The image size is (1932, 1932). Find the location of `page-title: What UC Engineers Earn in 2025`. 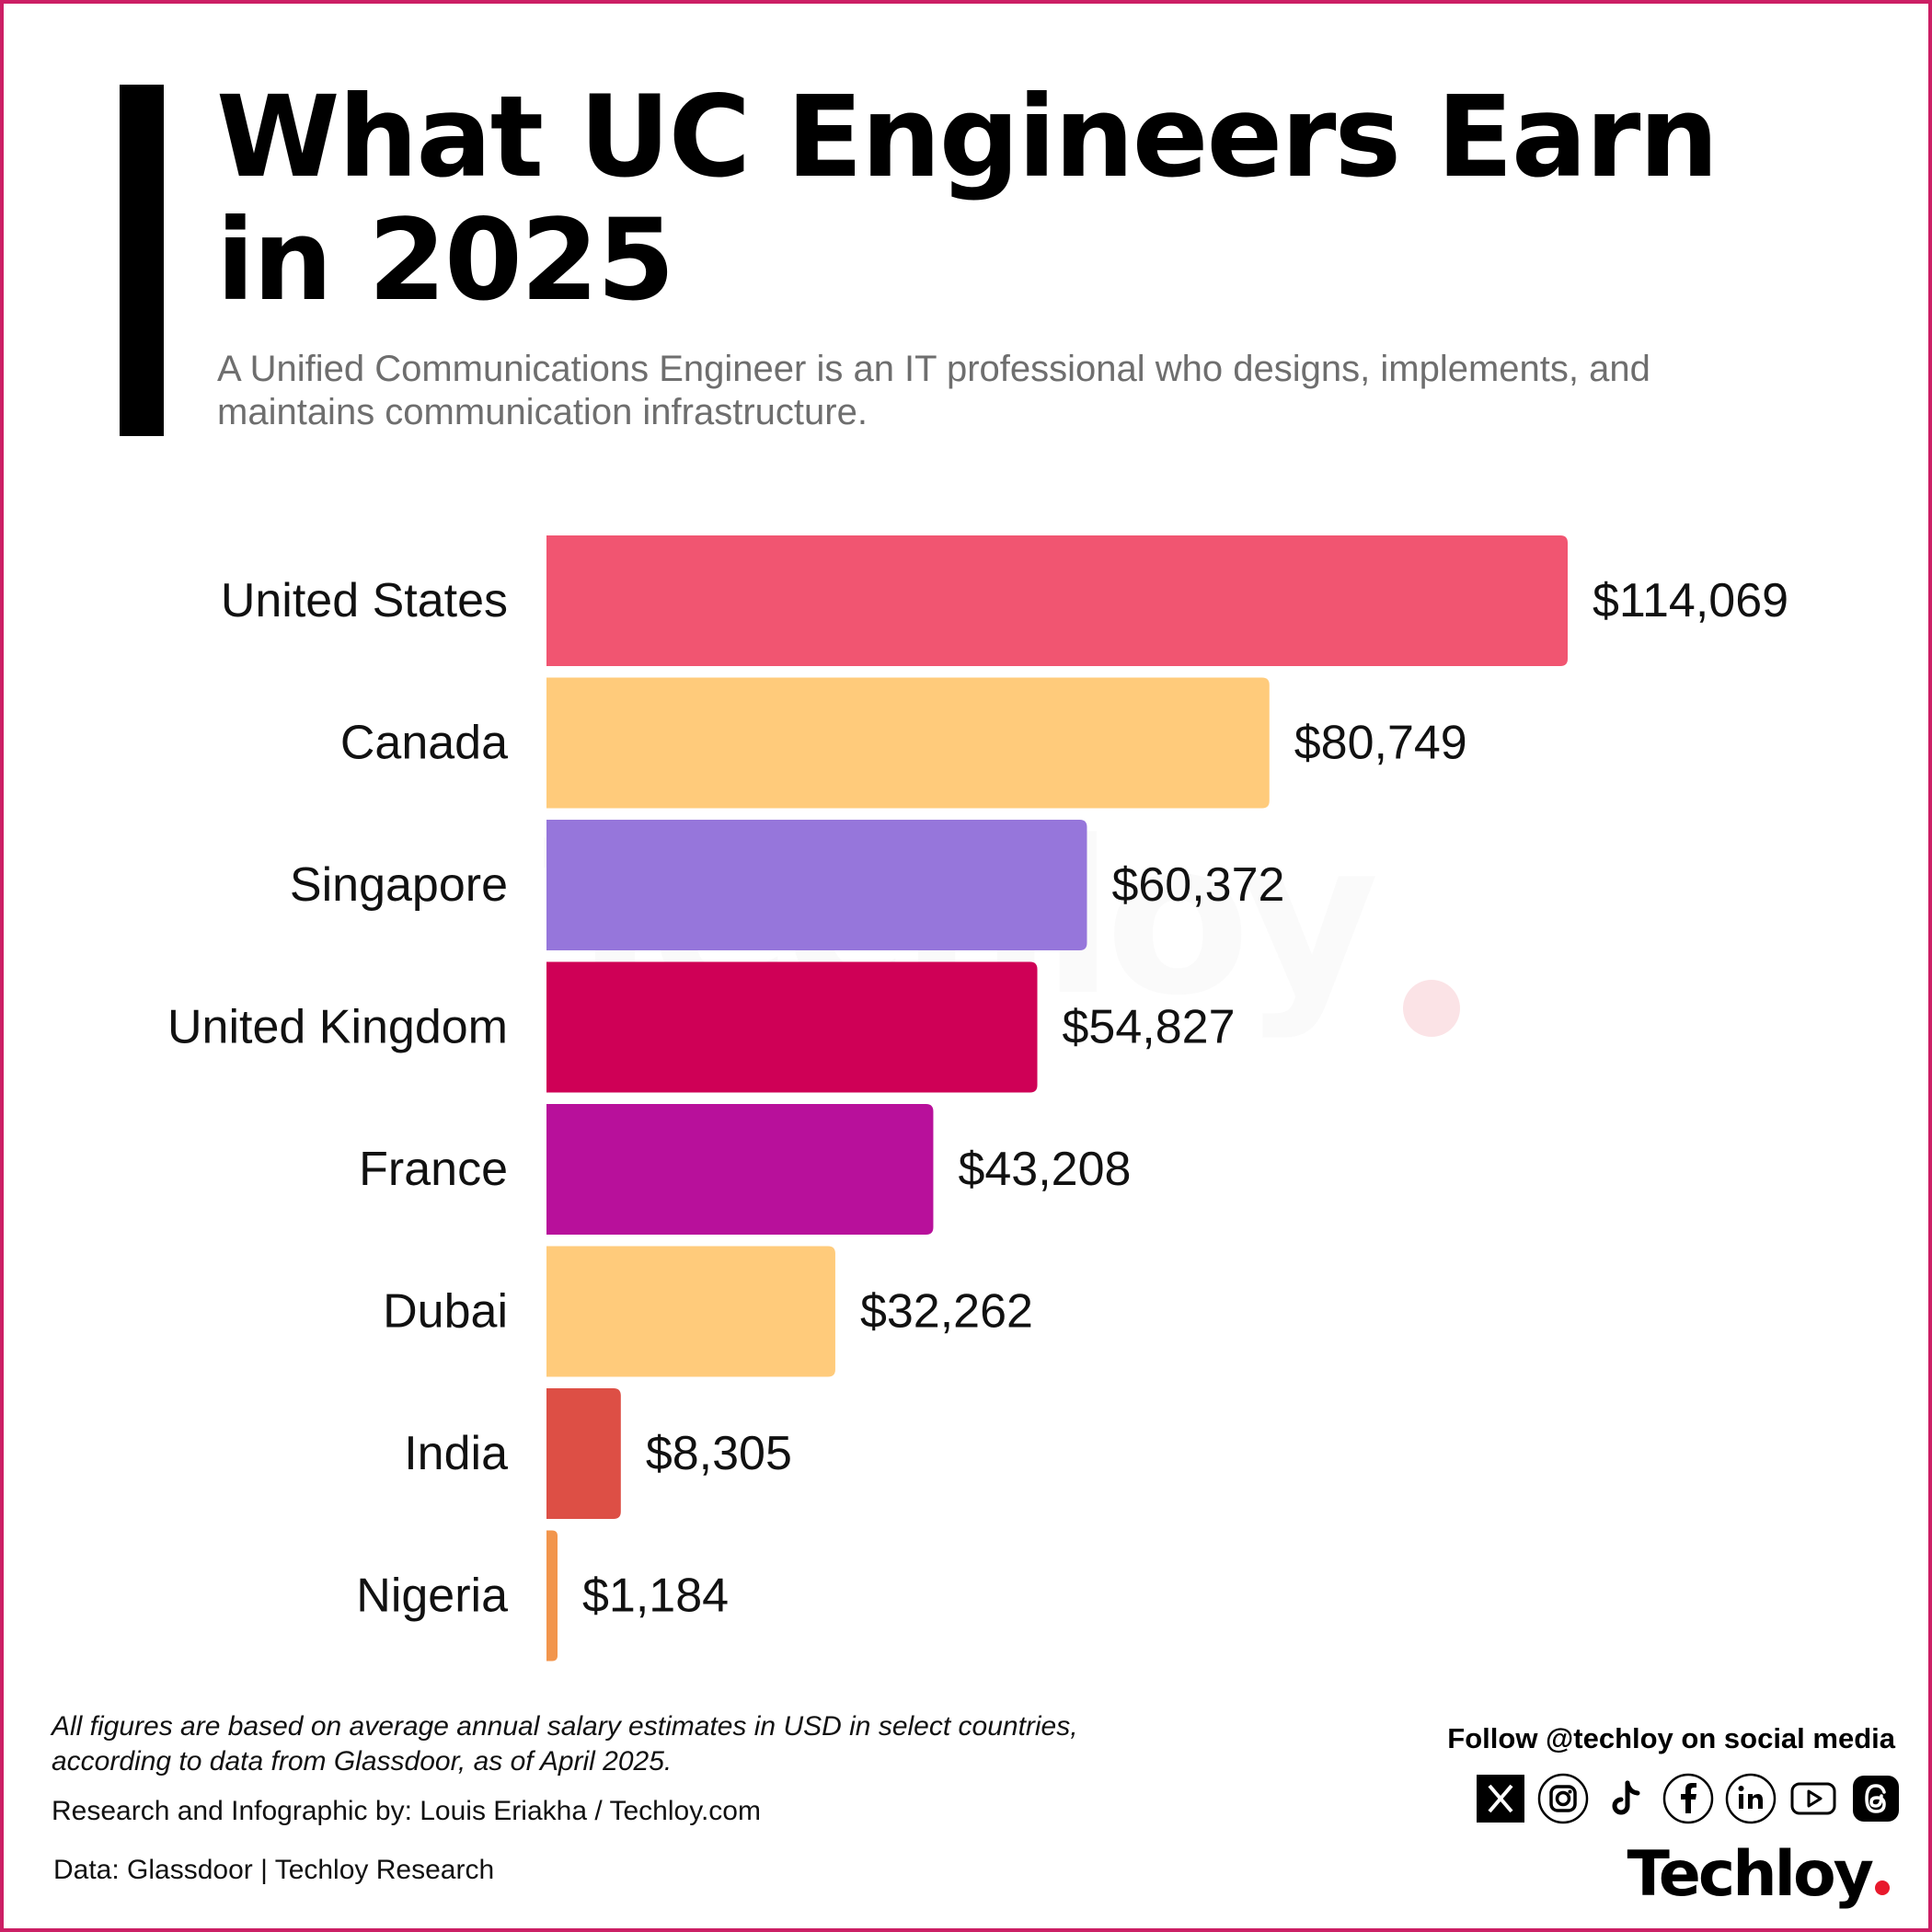

page-title: What UC Engineers Earn in 2025 is located at coordinates (968, 199).